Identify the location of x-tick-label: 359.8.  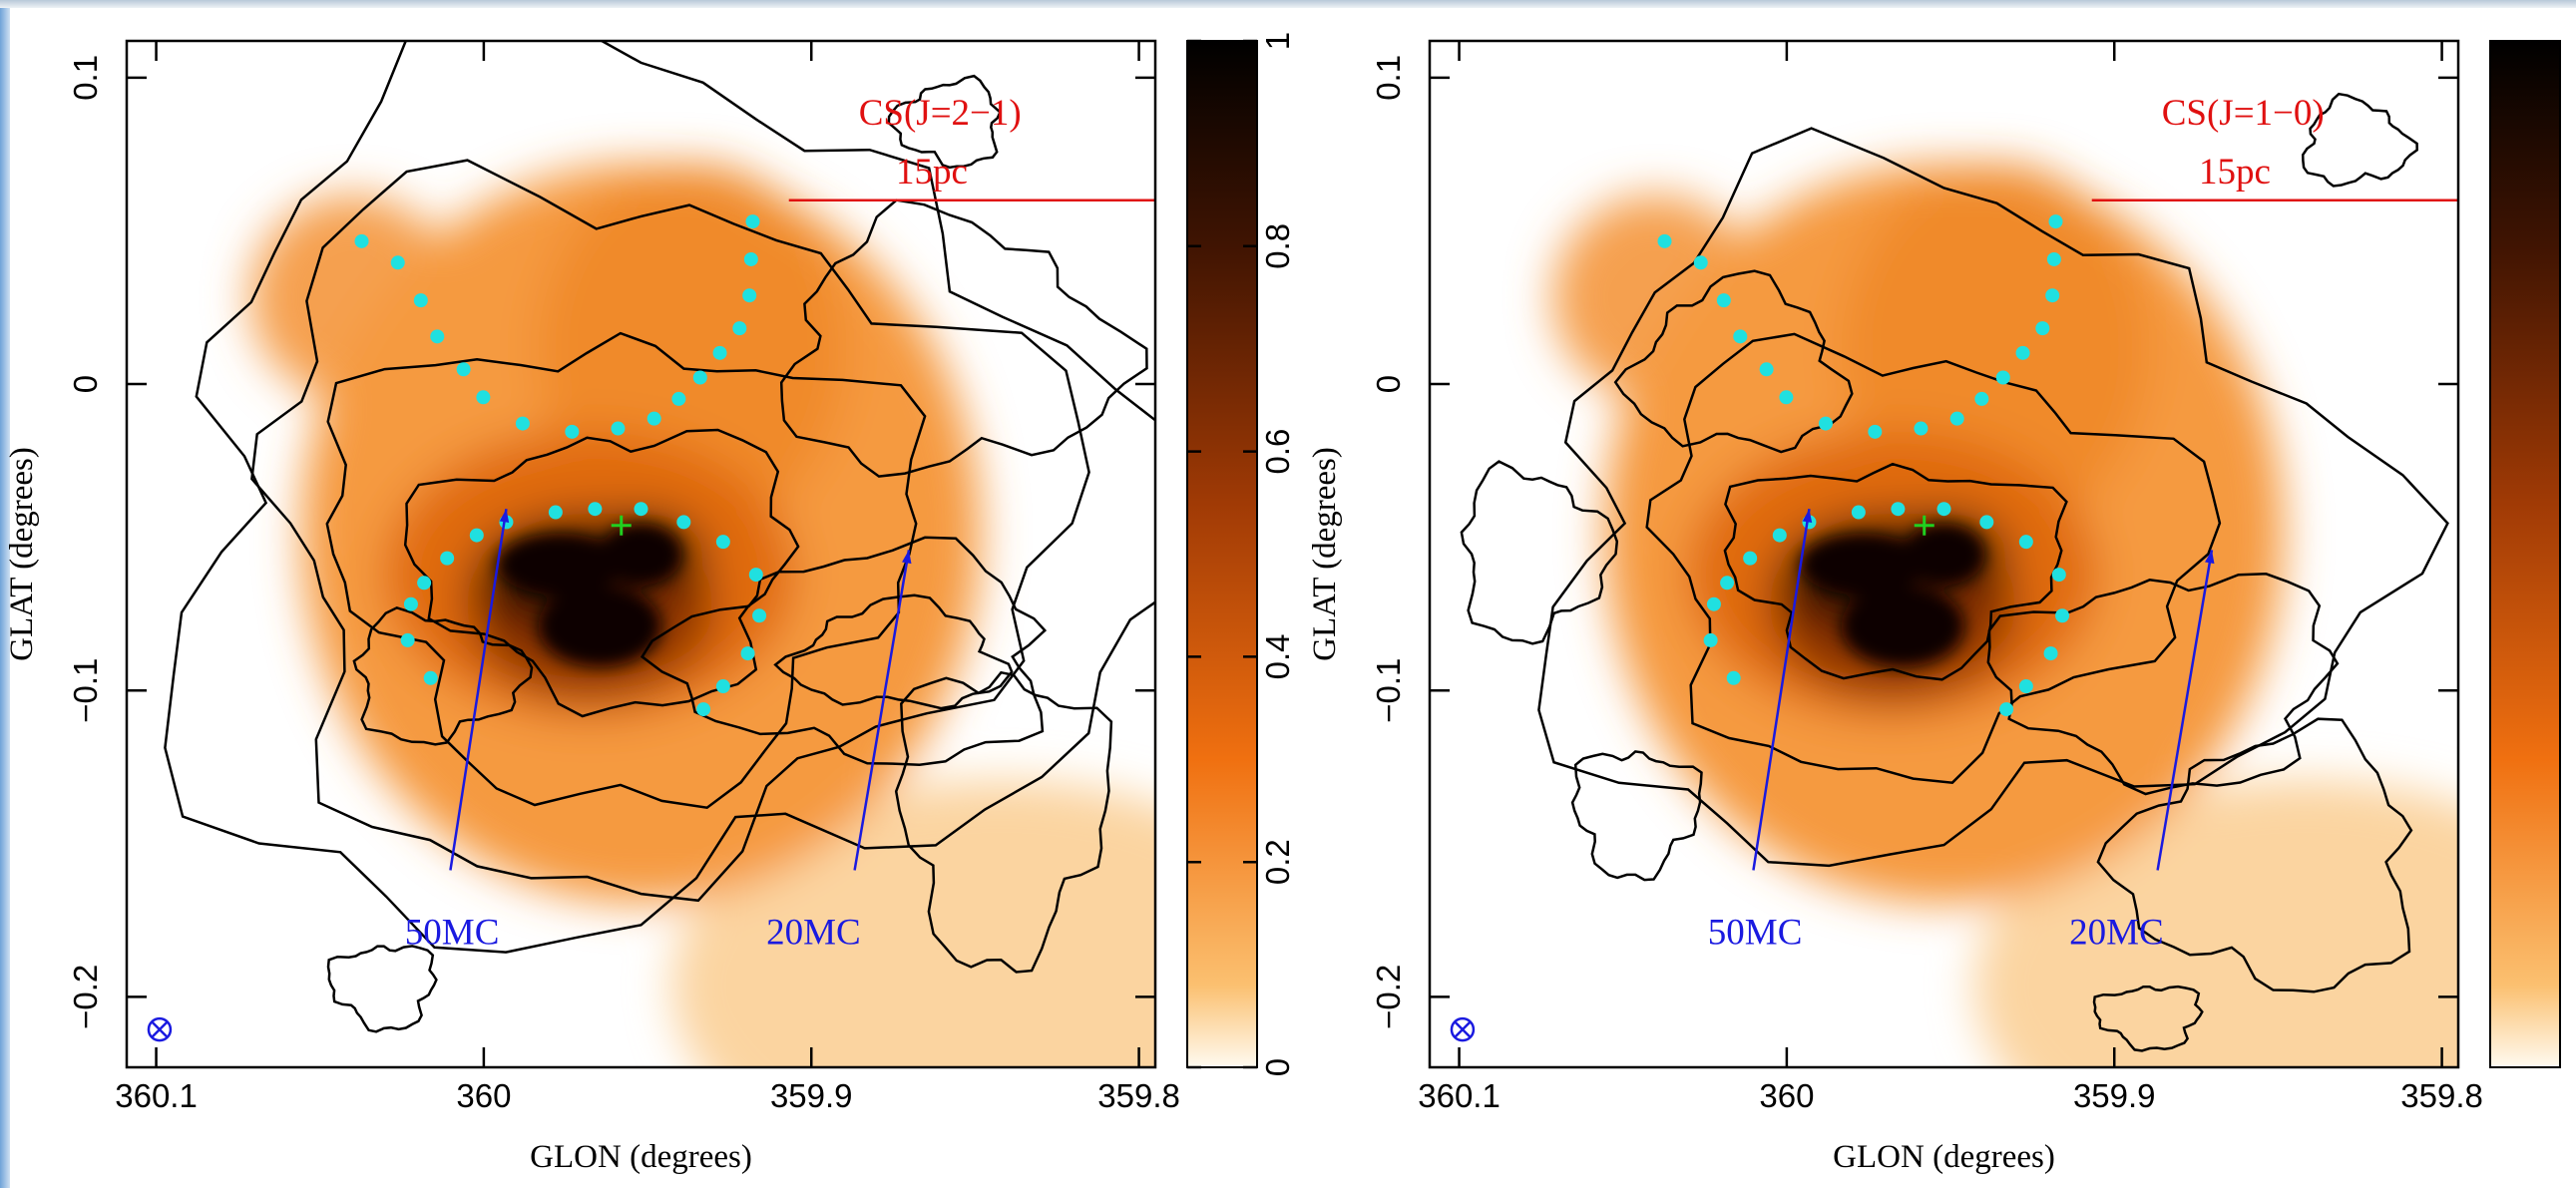
(1138, 1096).